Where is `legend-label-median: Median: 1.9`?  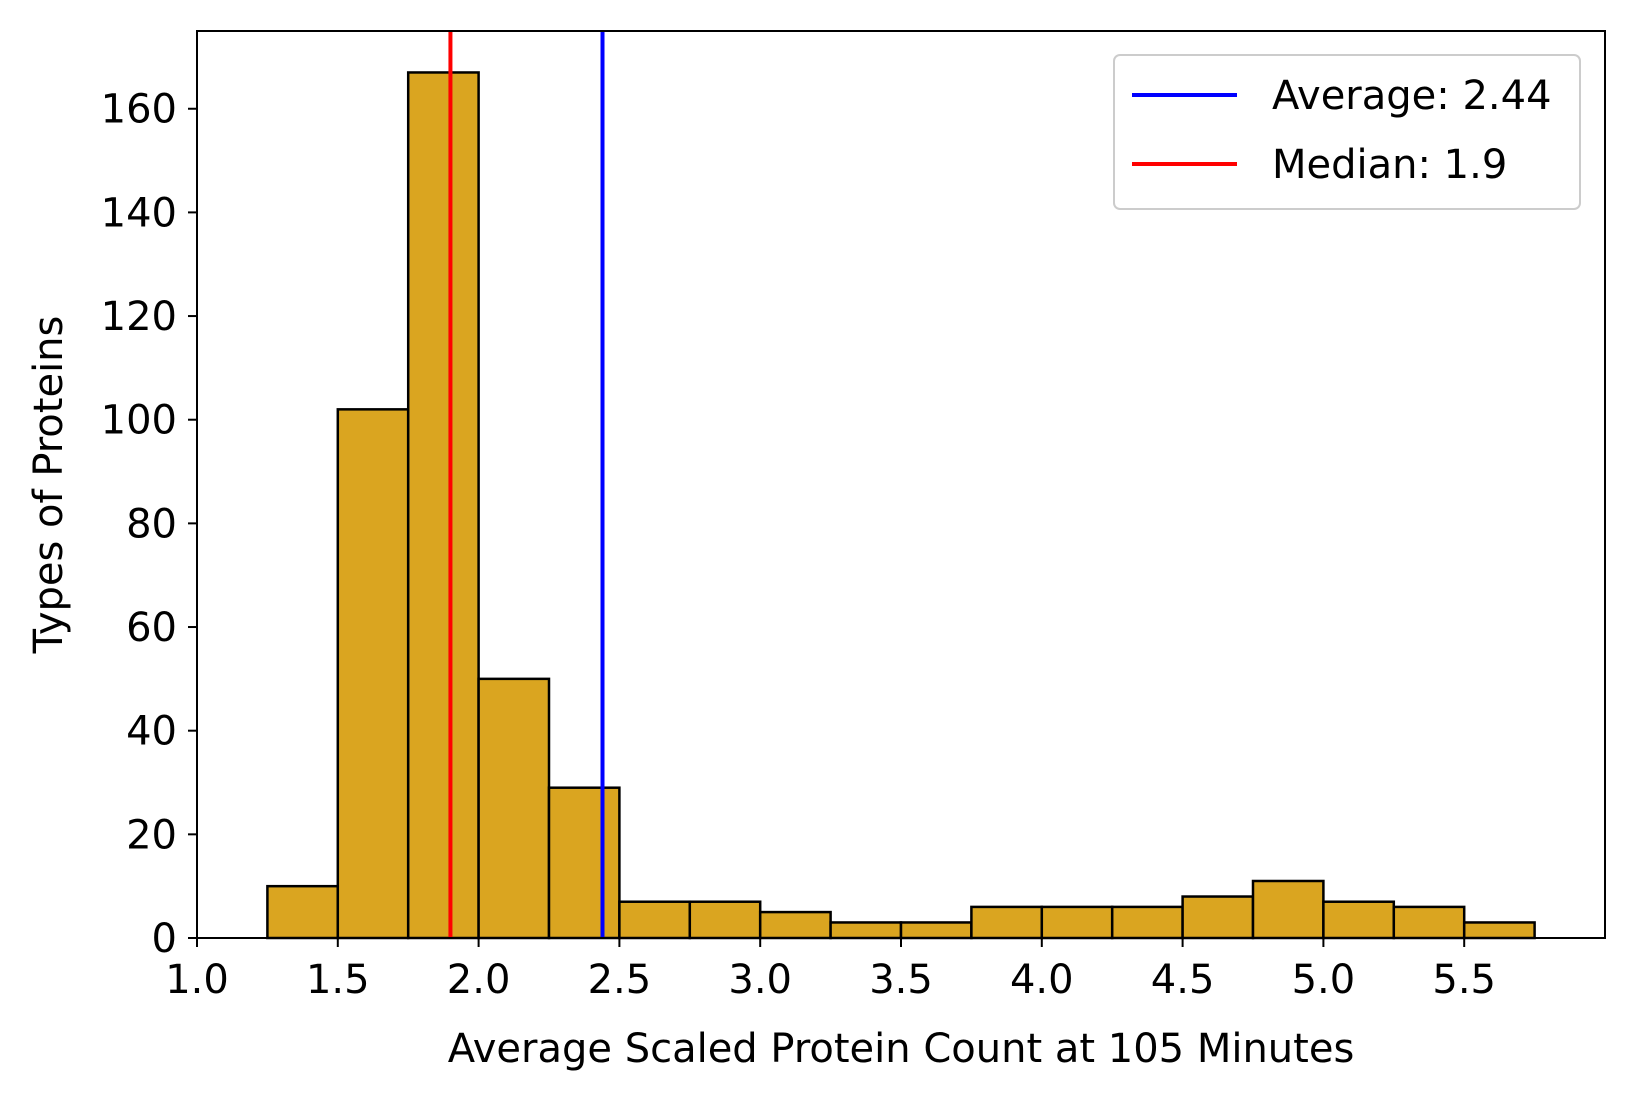 legend-label-median: Median: 1.9 is located at coordinates (1389, 165).